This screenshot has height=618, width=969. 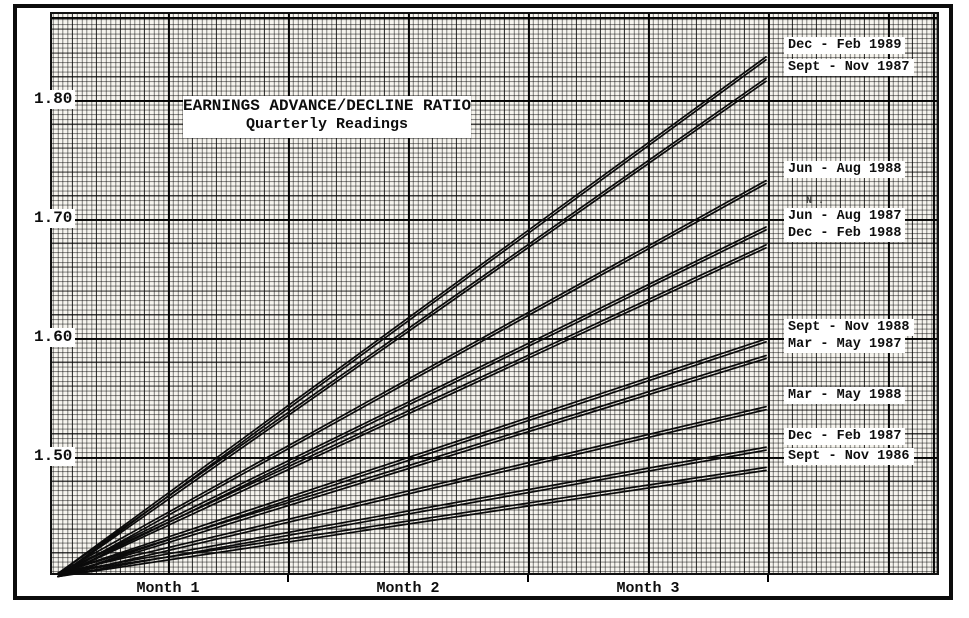 What do you see at coordinates (849, 327) in the screenshot?
I see `series-label: Sept - Nov 1988` at bounding box center [849, 327].